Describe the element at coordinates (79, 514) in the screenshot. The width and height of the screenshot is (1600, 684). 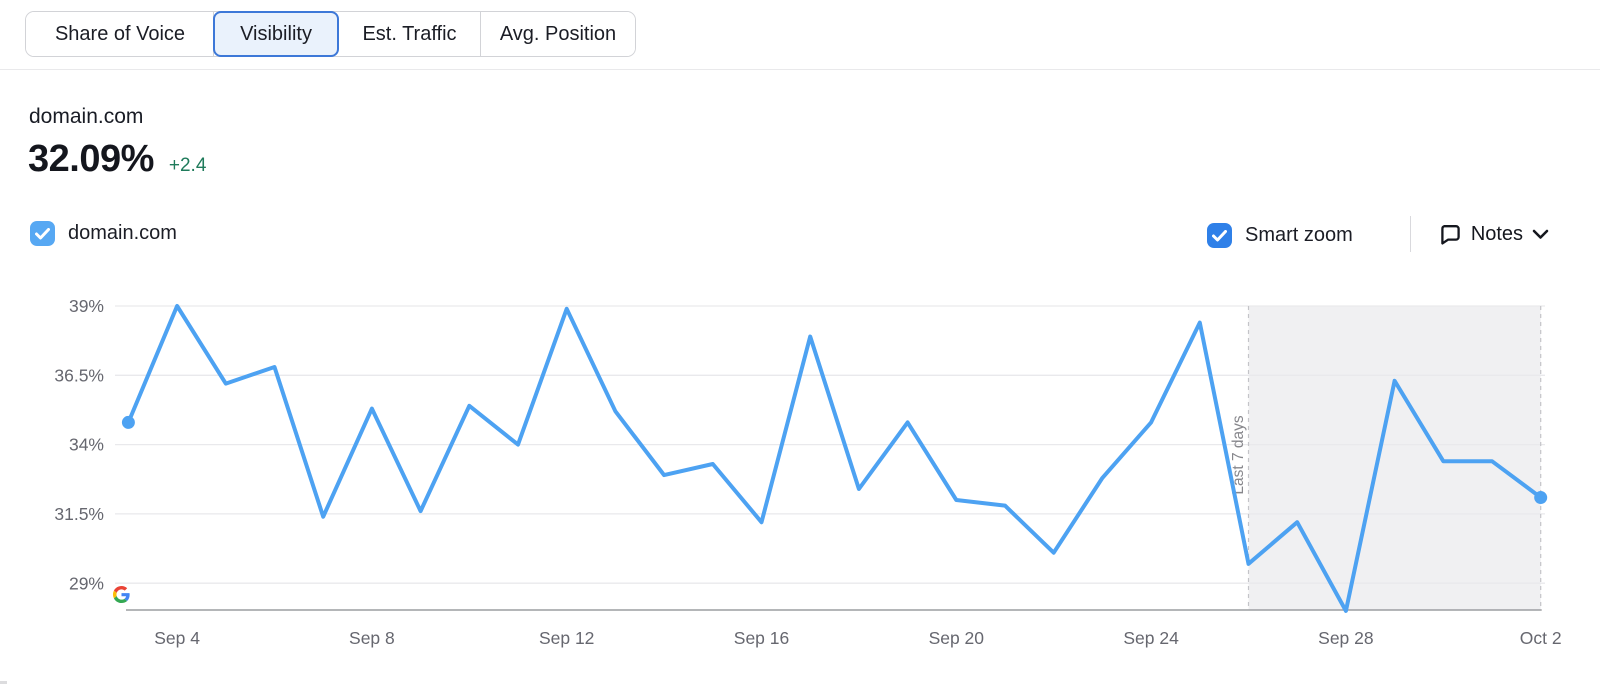
I see `y-axis-label: 31.5%` at that location.